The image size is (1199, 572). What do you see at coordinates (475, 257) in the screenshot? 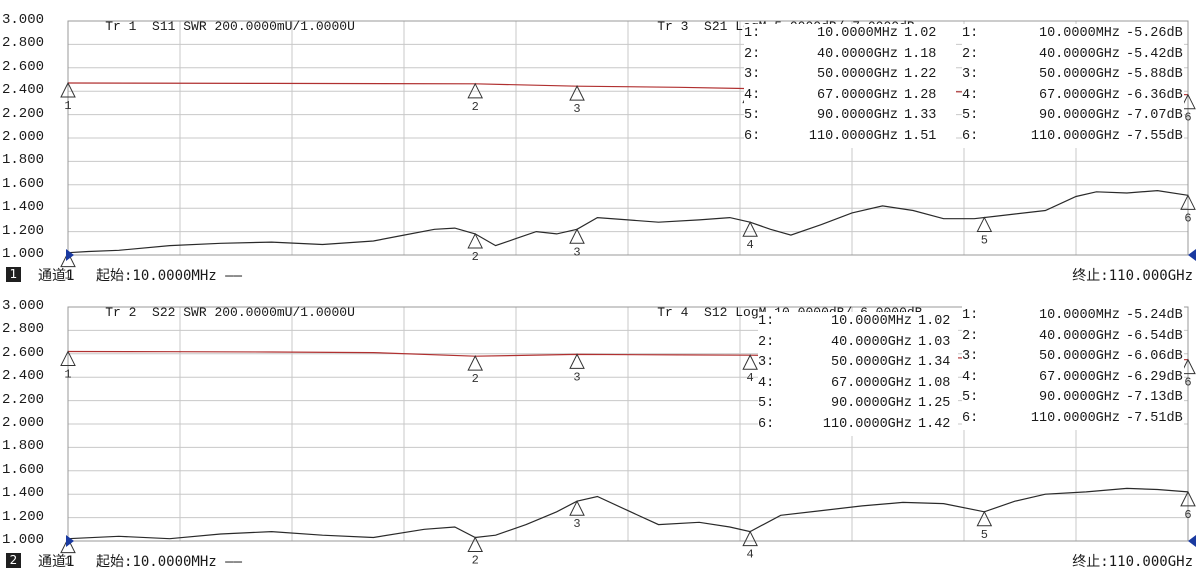
I see `swr-marker-number: 2` at bounding box center [475, 257].